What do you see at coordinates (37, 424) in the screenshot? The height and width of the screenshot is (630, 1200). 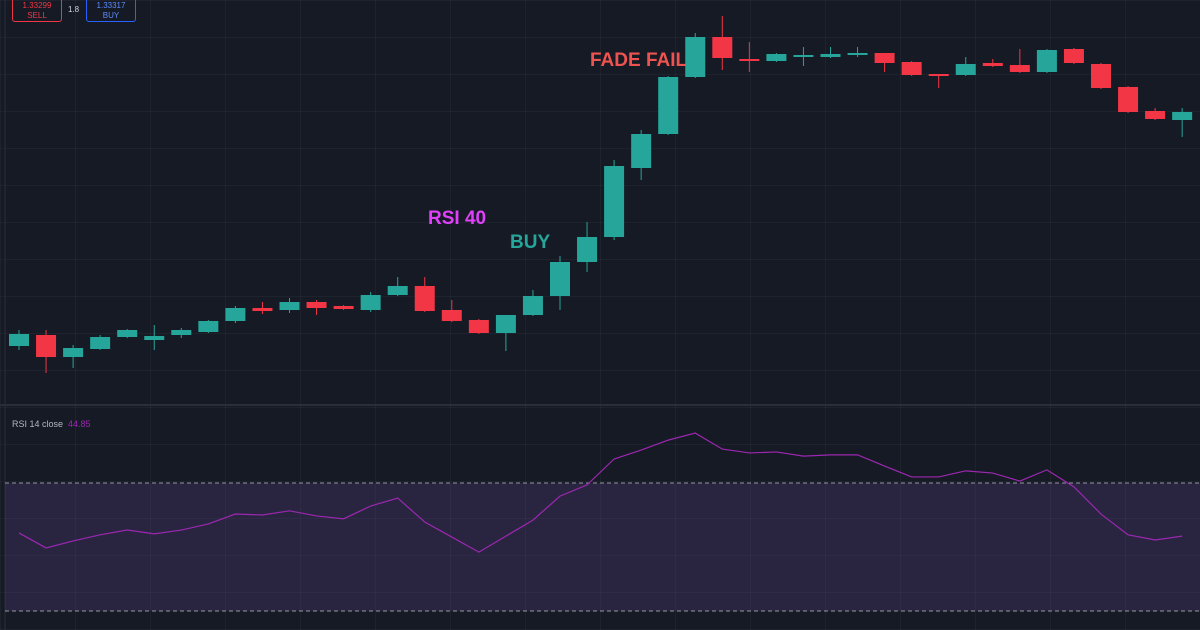 I see `rsi-title: RSI 14 close` at bounding box center [37, 424].